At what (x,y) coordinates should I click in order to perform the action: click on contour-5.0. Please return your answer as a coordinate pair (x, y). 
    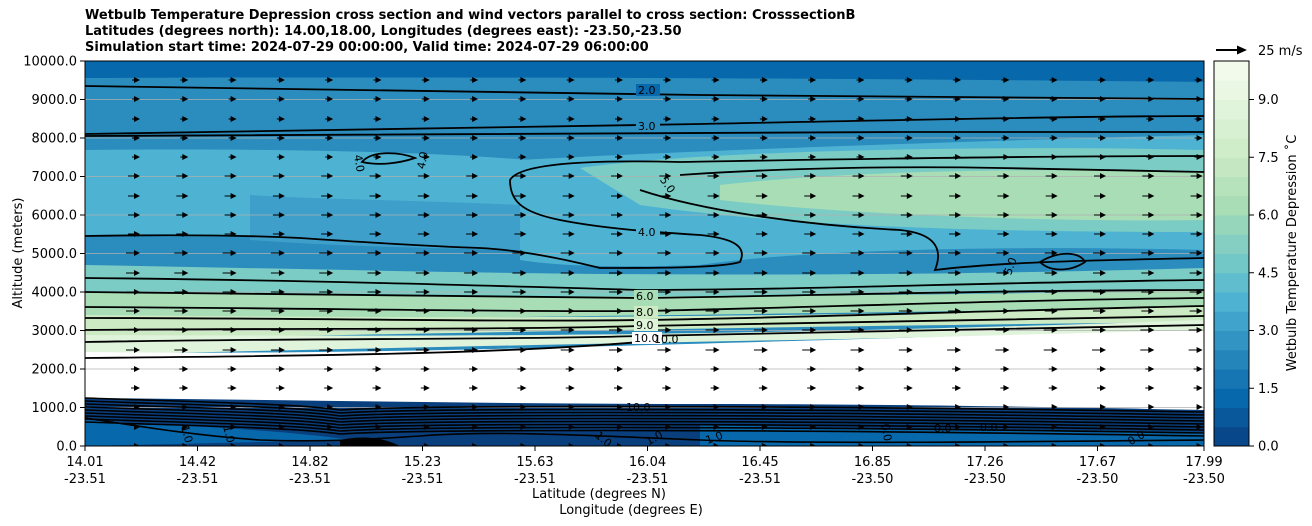
    Looking at the image, I should click on (921, 230).